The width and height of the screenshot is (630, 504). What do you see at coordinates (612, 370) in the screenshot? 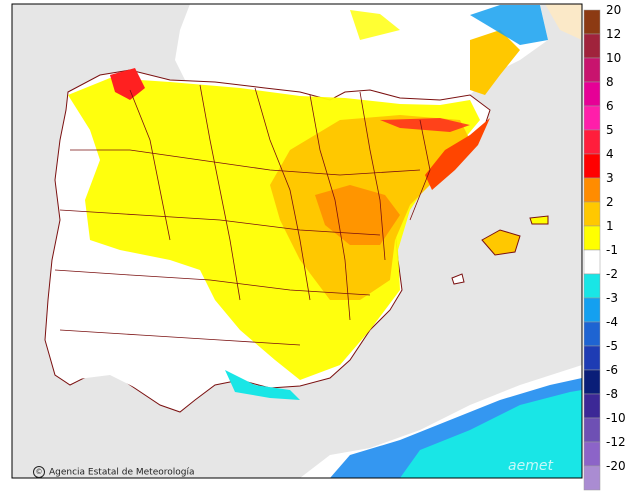
I see `legend-label: -6` at bounding box center [612, 370].